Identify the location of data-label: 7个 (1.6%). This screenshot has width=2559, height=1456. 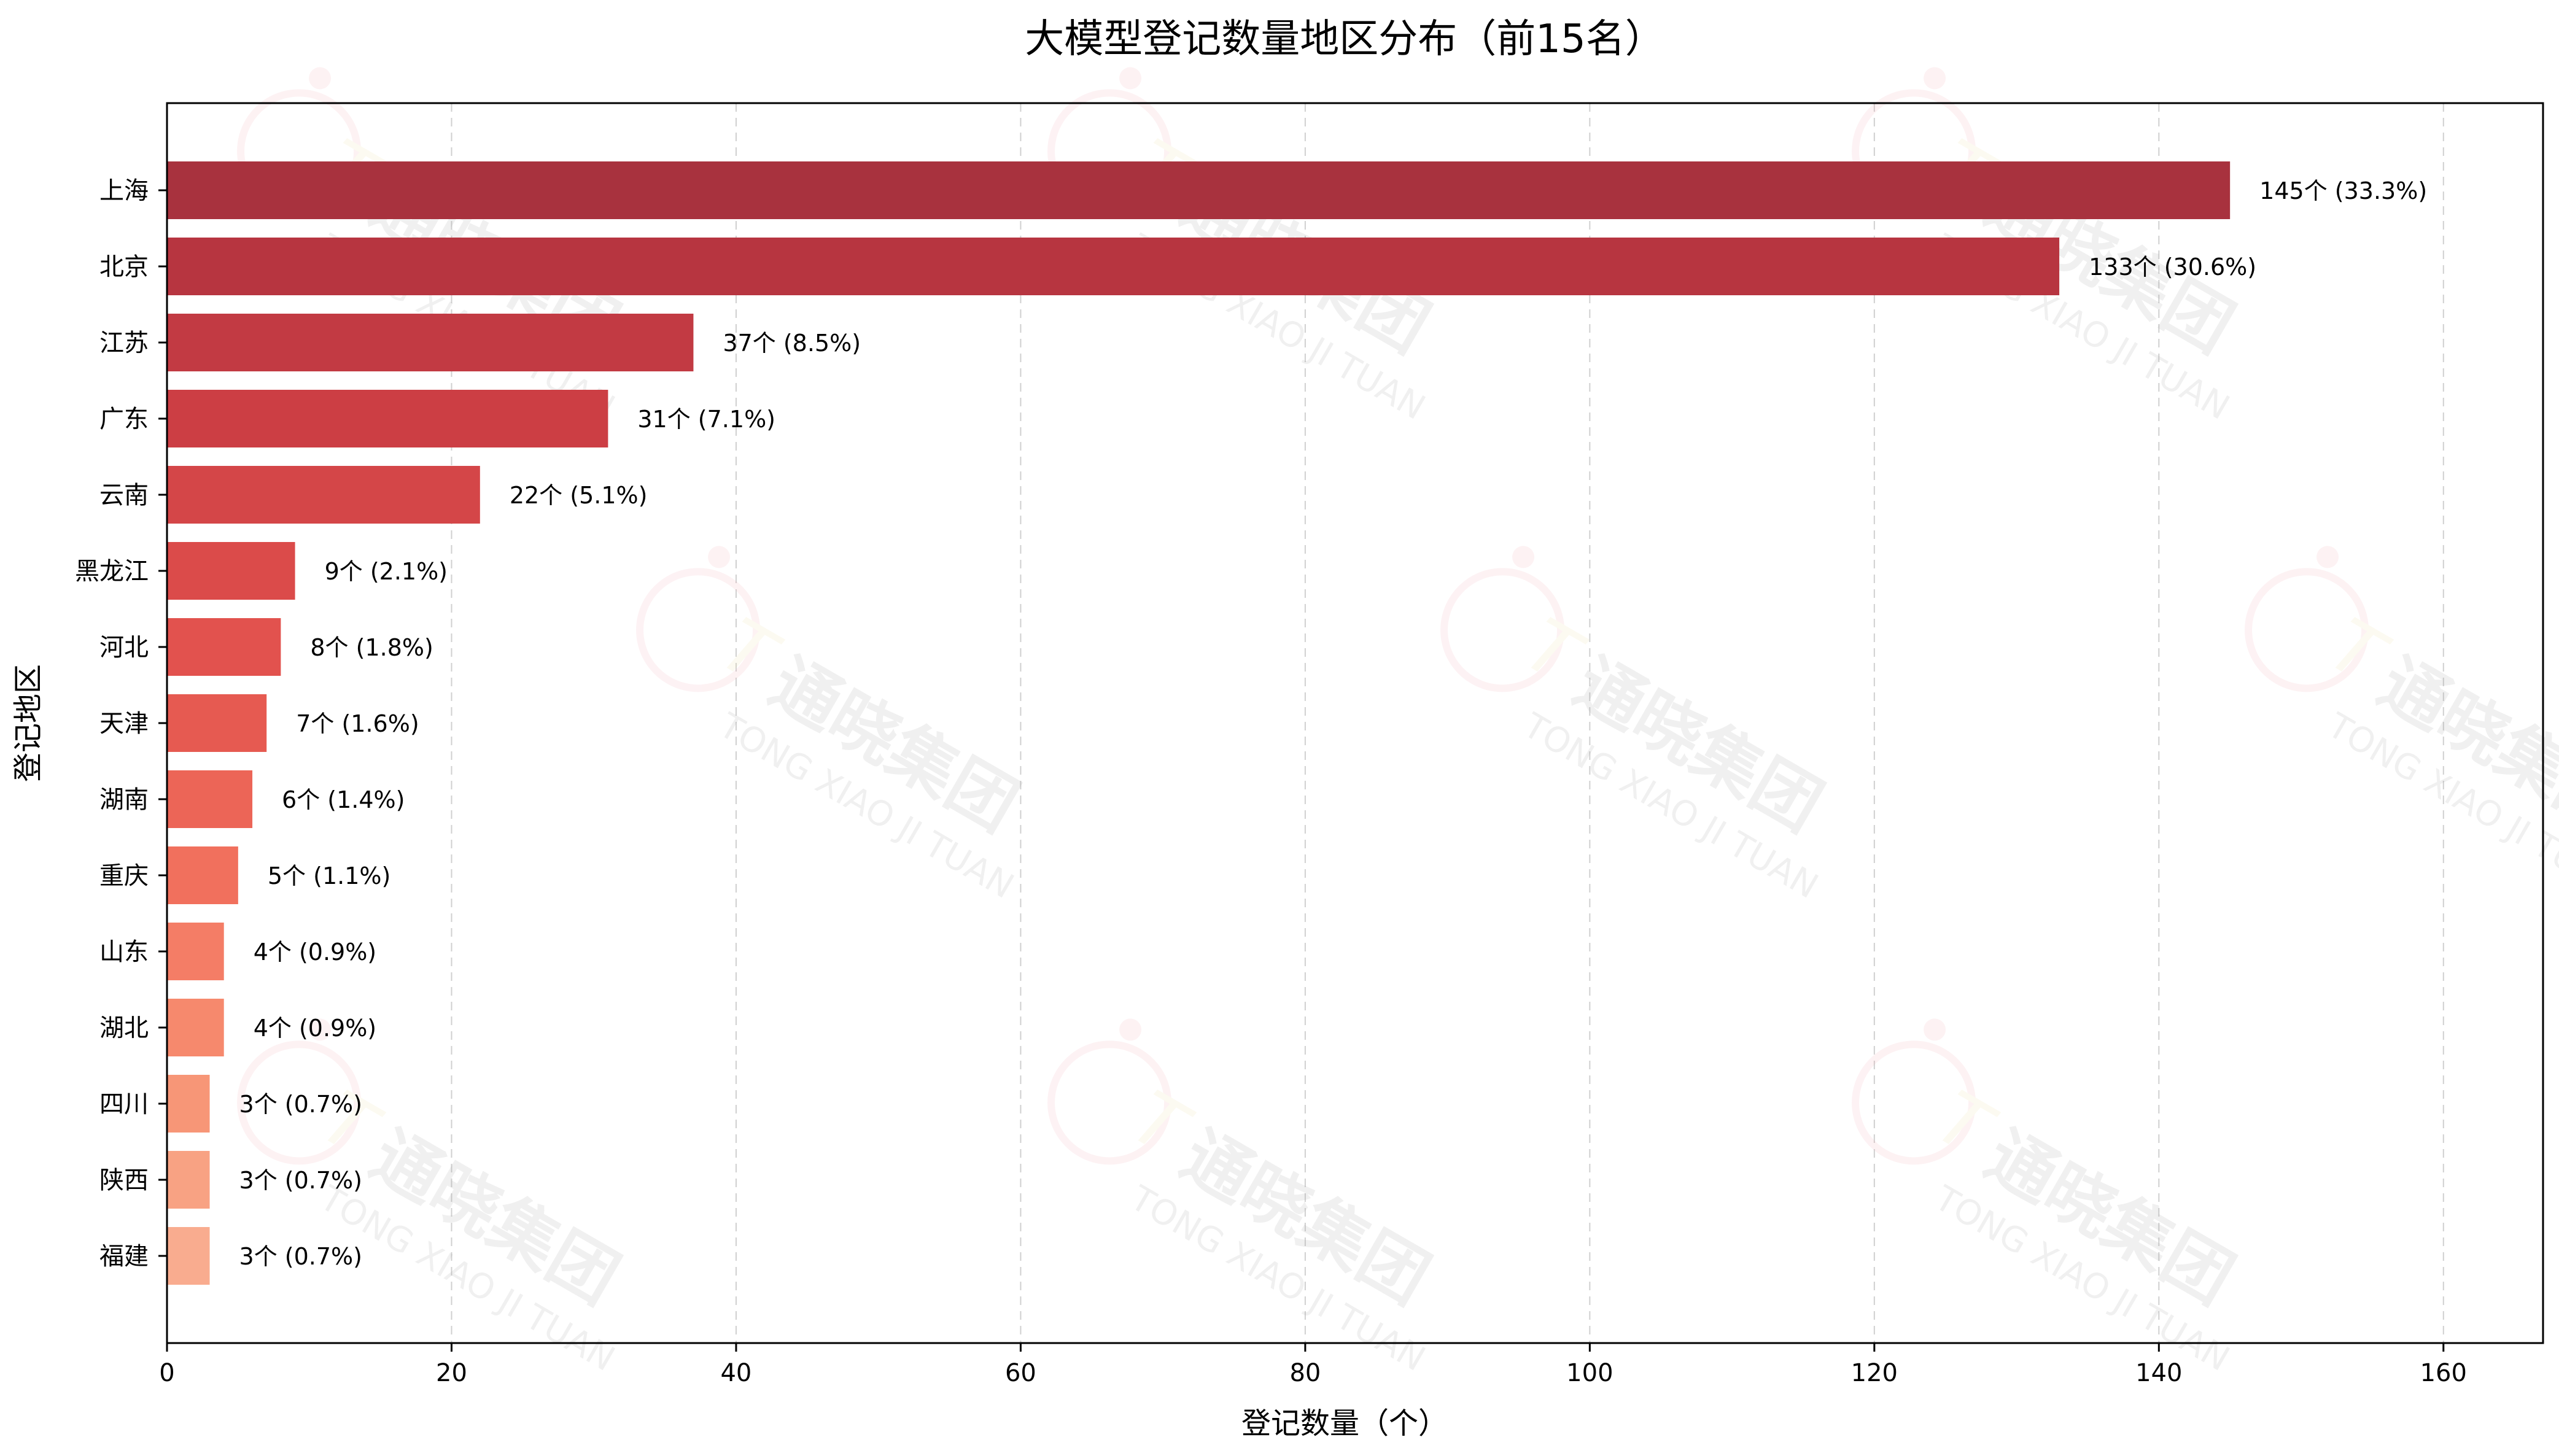
(357, 723).